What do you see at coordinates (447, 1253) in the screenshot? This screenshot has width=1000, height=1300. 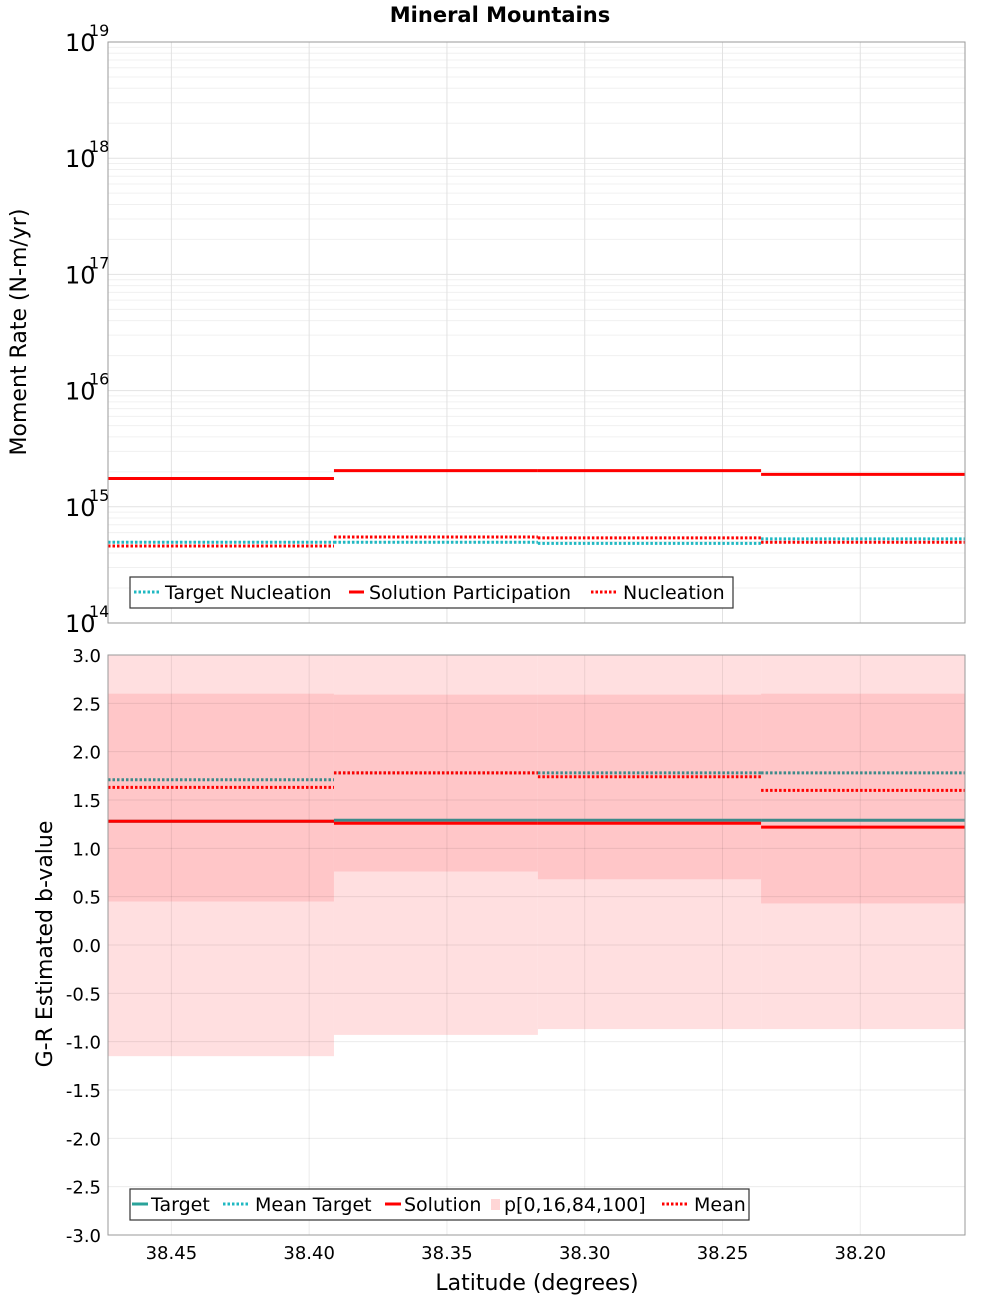 I see `x-tick-label: 38.35` at bounding box center [447, 1253].